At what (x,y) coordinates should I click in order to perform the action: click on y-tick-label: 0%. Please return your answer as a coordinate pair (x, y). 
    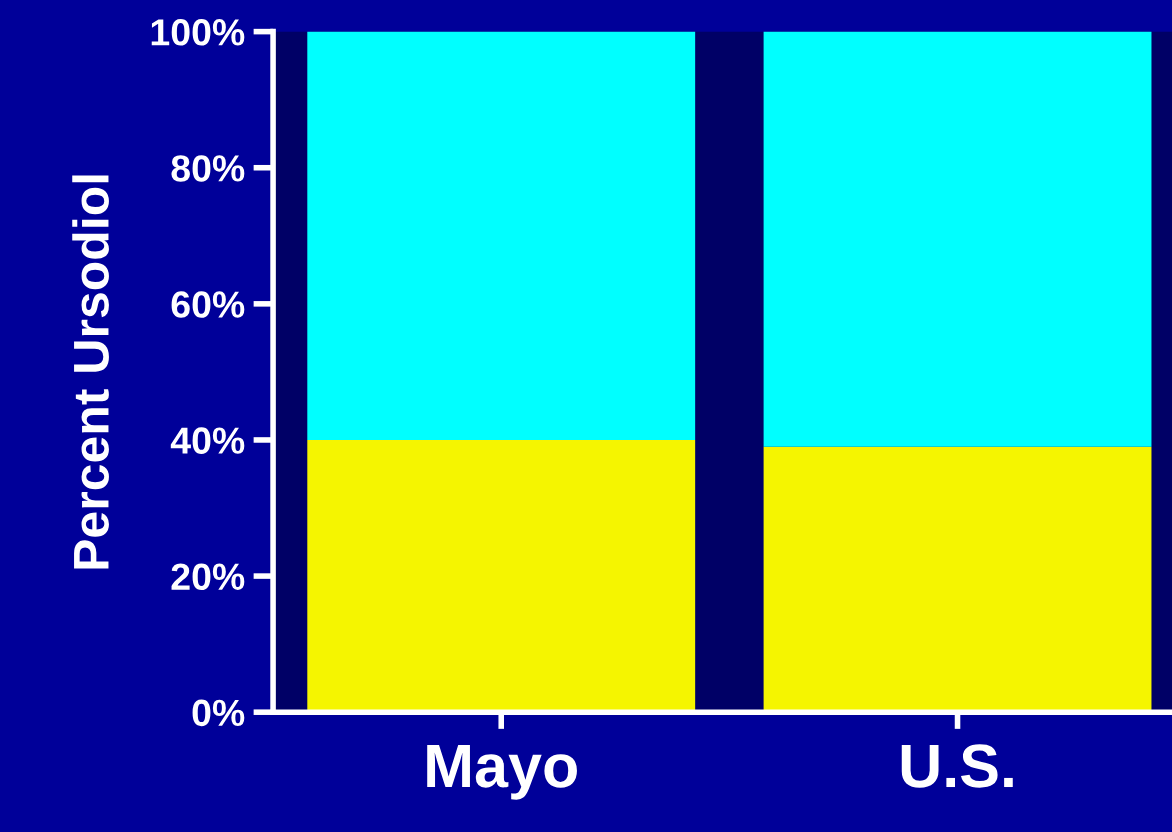
    Looking at the image, I should click on (218, 713).